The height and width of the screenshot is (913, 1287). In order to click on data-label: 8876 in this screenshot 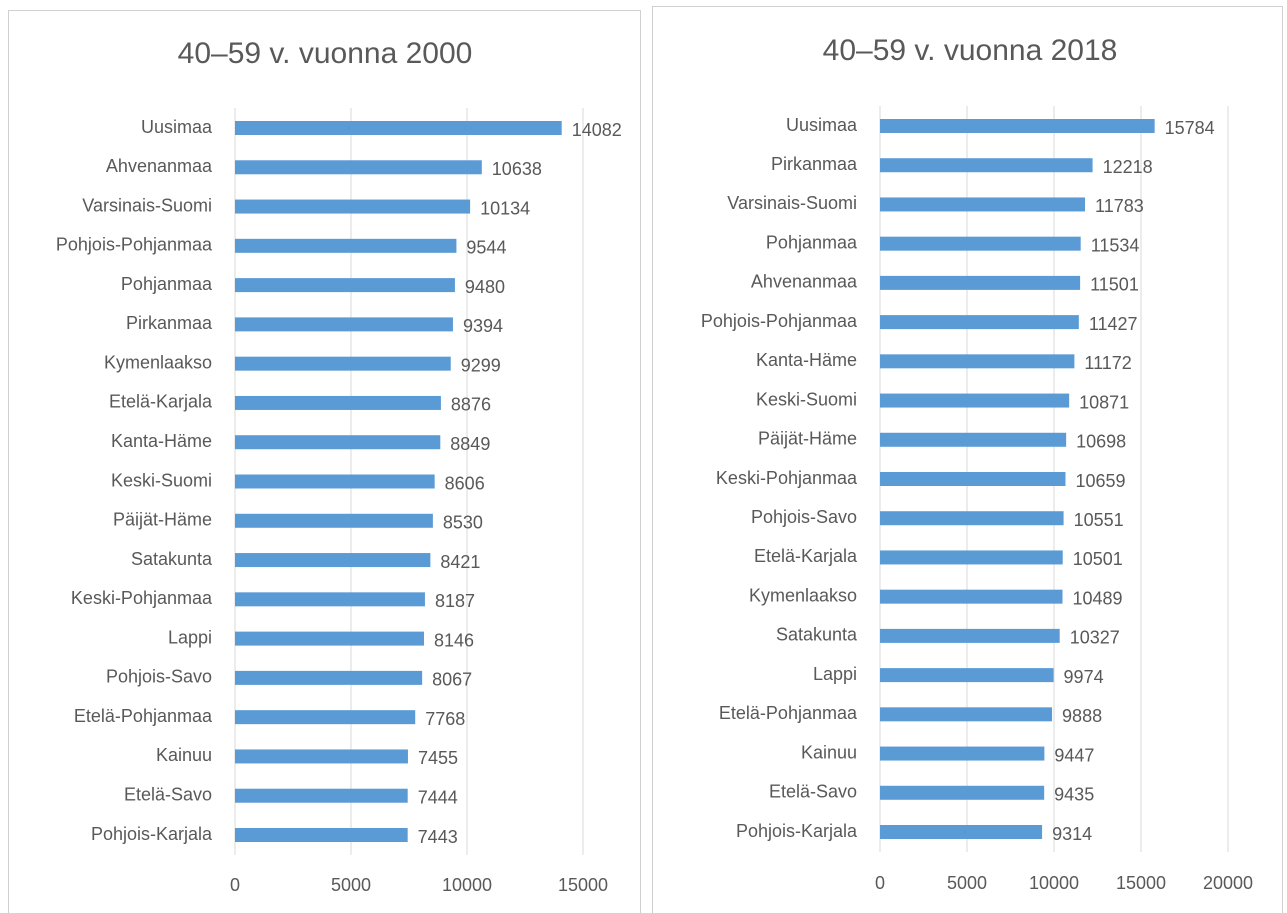, I will do `click(471, 405)`.